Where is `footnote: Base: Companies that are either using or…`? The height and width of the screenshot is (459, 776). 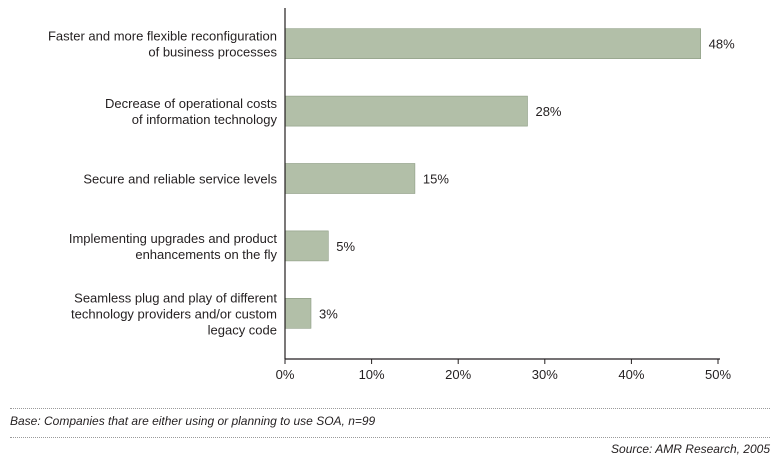 footnote: Base: Companies that are either using or… is located at coordinates (193, 421).